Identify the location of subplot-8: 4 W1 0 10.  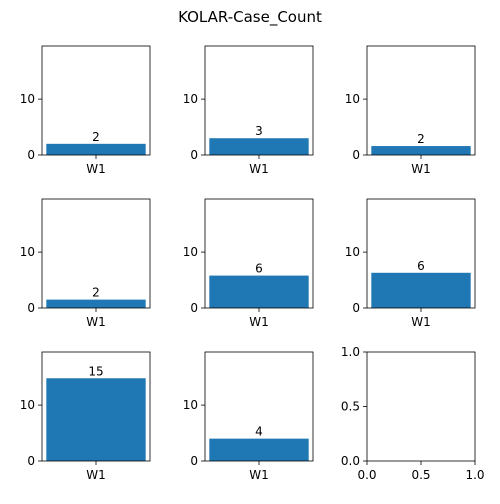
(248, 416).